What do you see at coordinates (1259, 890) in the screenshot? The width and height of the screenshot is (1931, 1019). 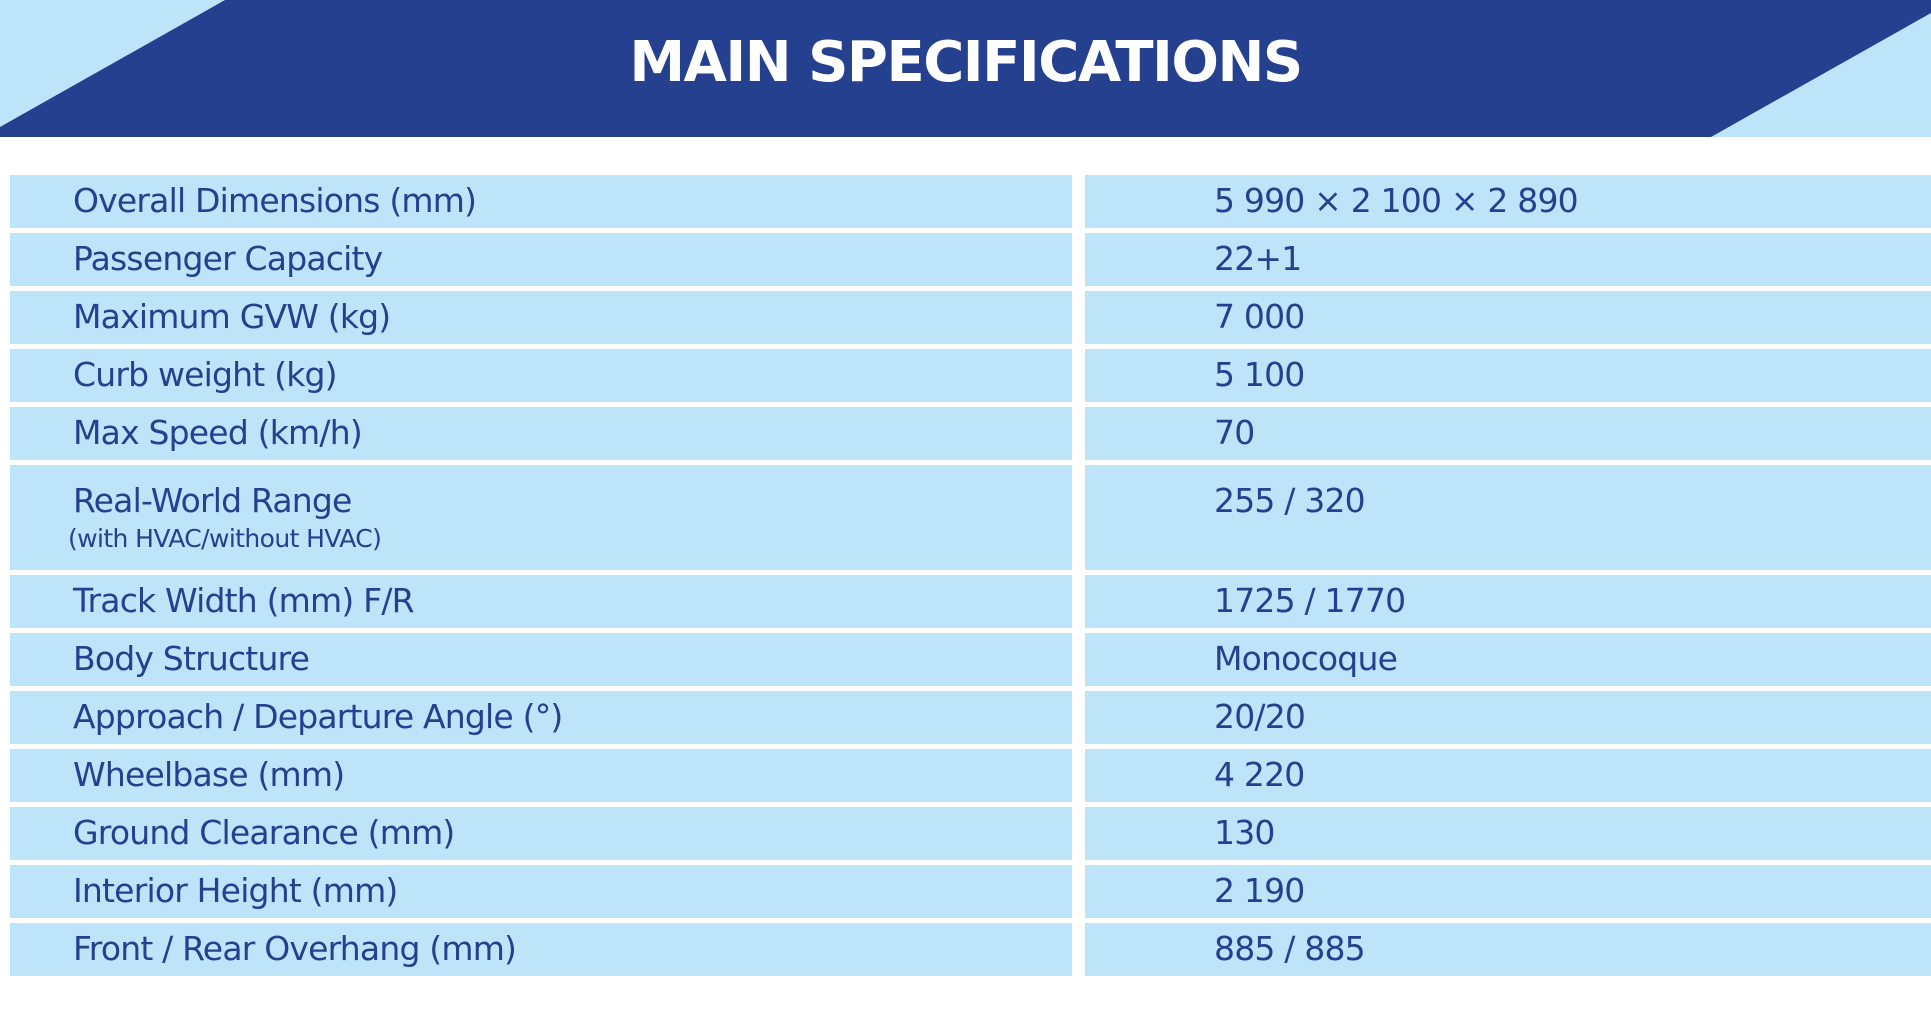 I see `spec-value: 2 190` at bounding box center [1259, 890].